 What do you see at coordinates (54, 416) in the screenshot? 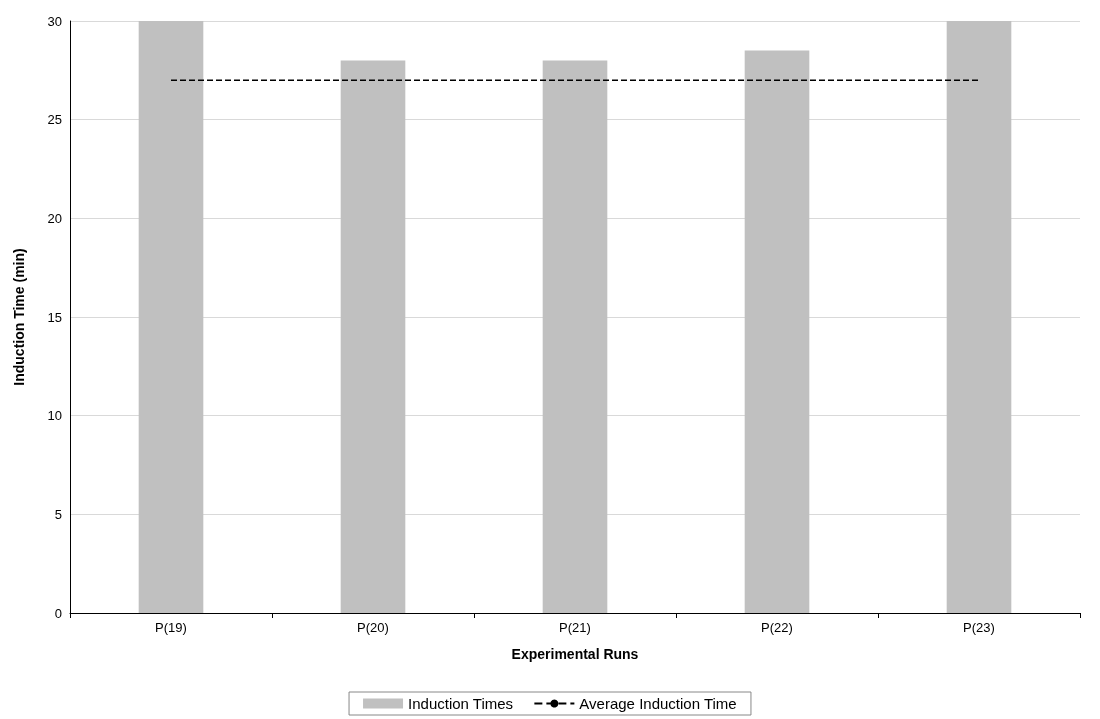
I see `y-tick-label: 10` at bounding box center [54, 416].